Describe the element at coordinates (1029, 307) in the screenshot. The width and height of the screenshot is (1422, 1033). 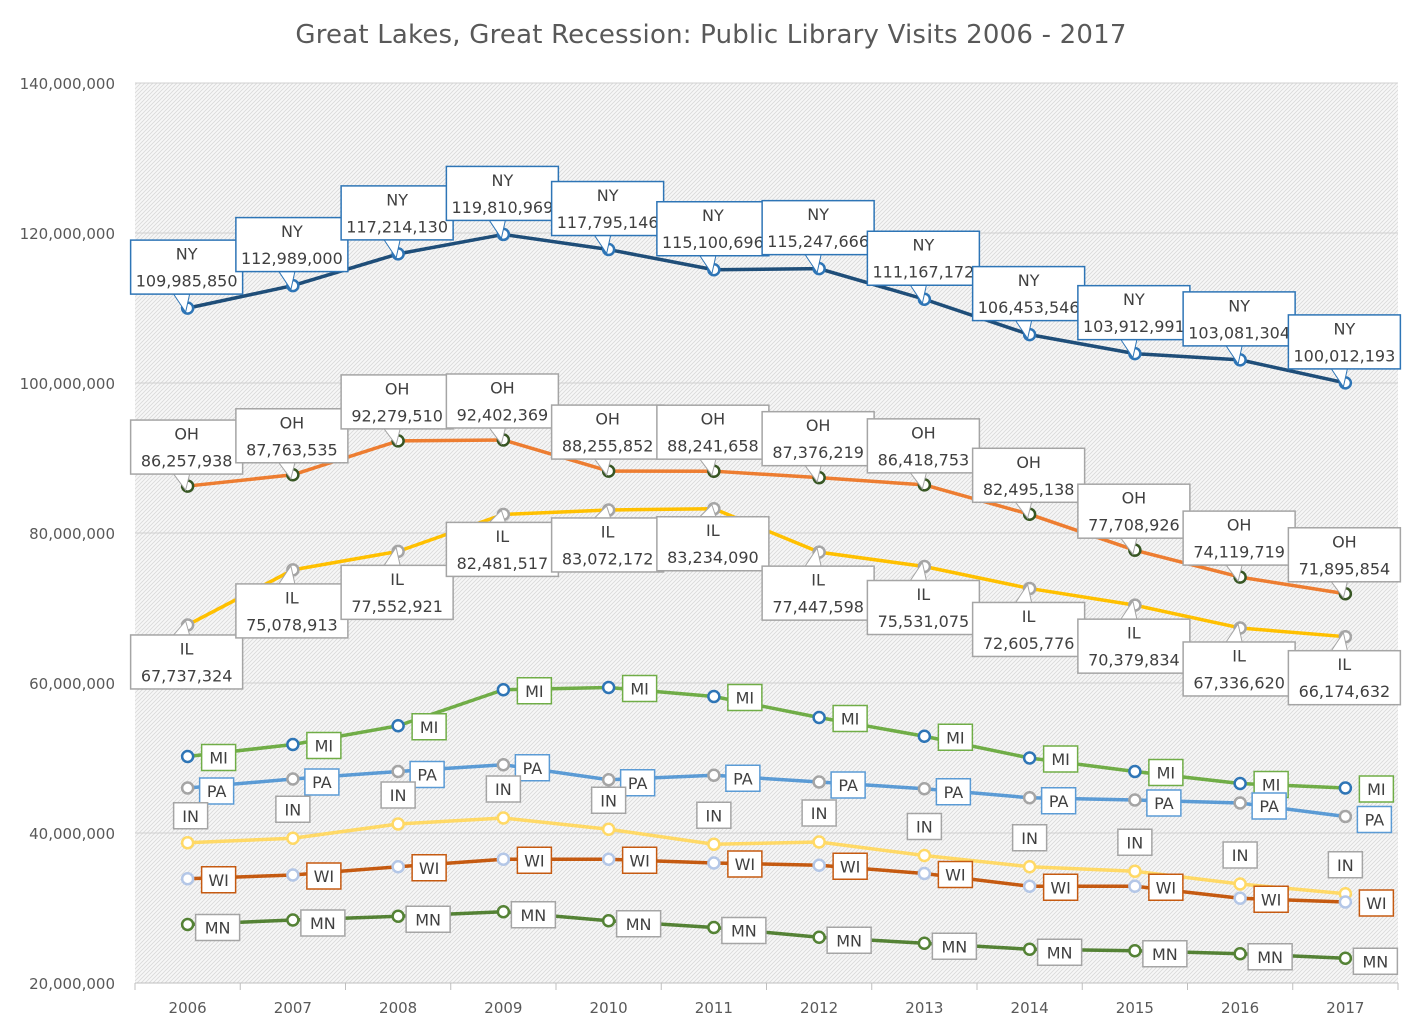
I see `data-label-text: 106,453,546` at that location.